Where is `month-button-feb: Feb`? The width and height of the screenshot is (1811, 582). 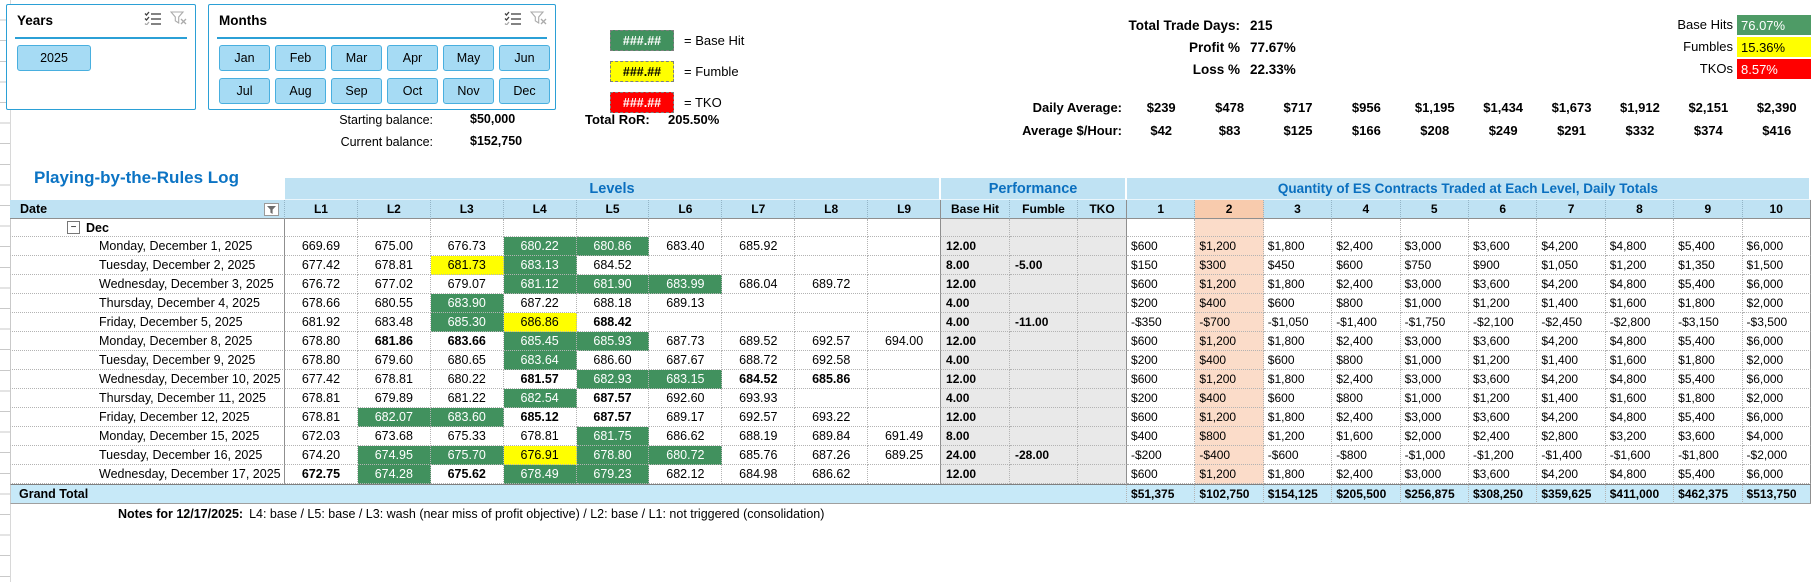
month-button-feb: Feb is located at coordinates (300, 58).